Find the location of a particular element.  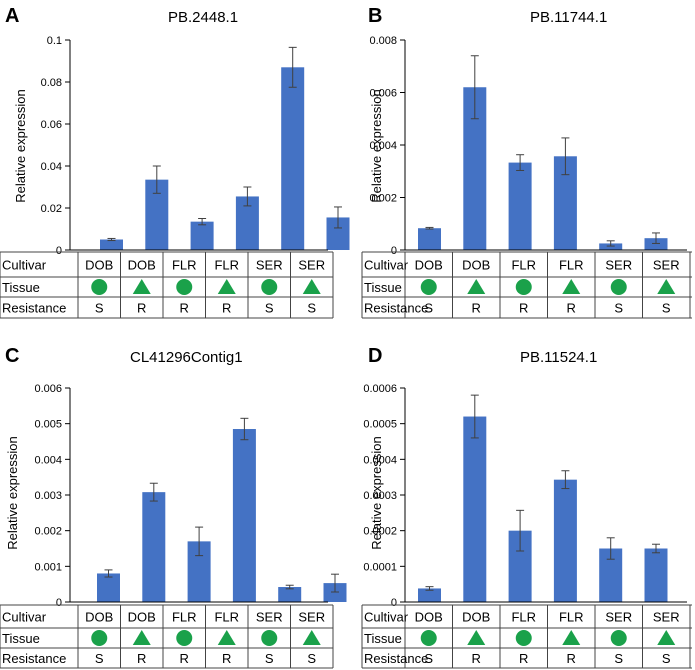

y-tick-label: 0.003 is located at coordinates (48, 496).